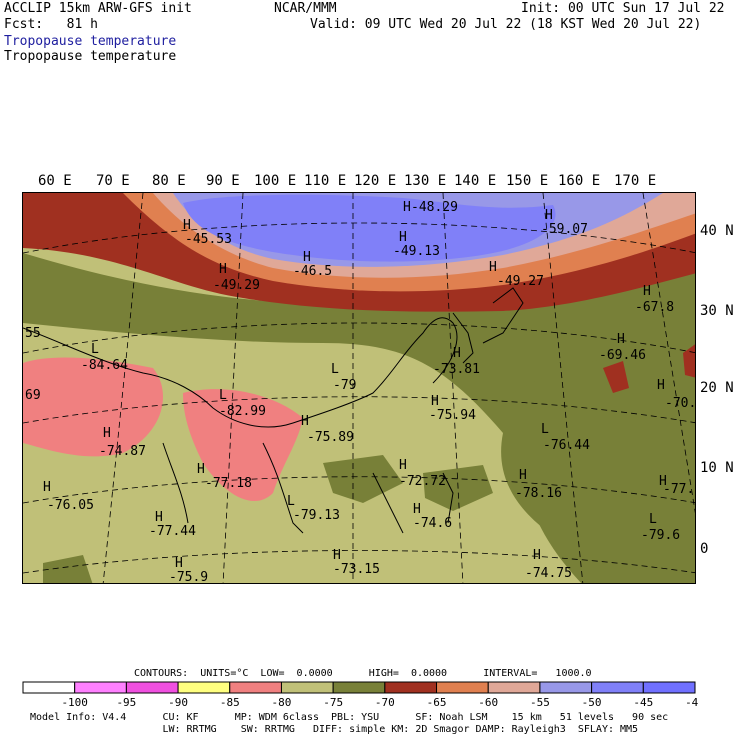 This screenshot has width=740, height=740. Describe the element at coordinates (566, 445) in the screenshot. I see `map-annotation-value: -76.44` at that location.